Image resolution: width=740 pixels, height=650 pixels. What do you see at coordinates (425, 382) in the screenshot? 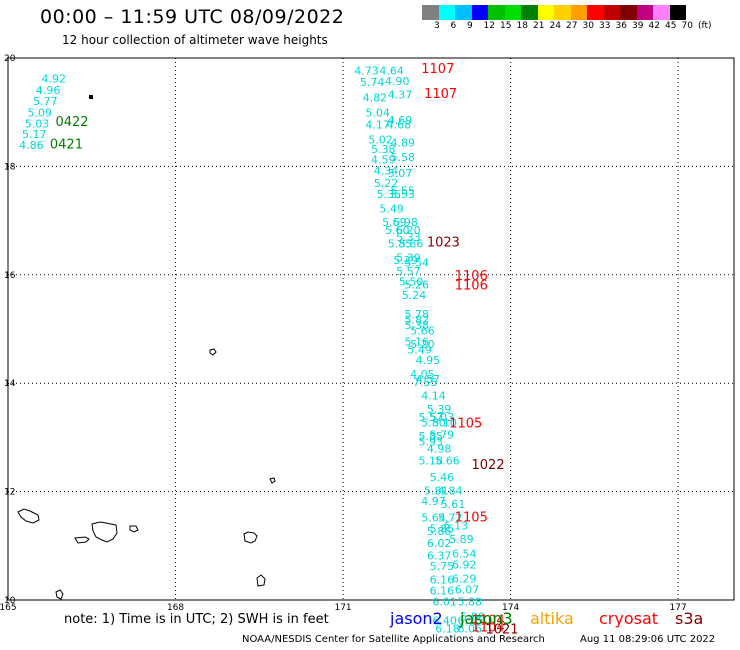
I see `swh-value: 7.55` at bounding box center [425, 382].